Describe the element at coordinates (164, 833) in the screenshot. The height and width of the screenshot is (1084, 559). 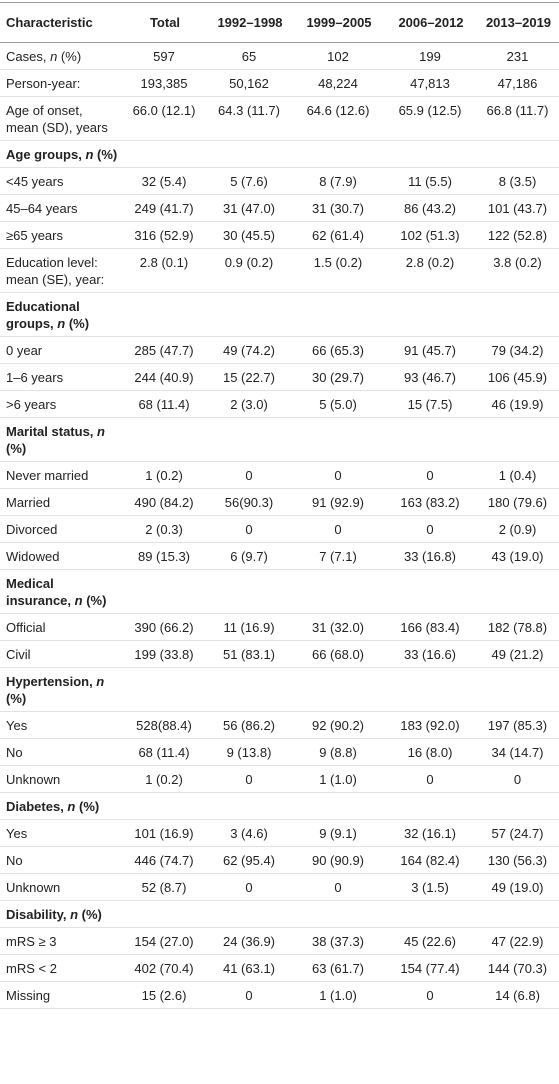
I see `value-cell: 101 (16.9)` at that location.